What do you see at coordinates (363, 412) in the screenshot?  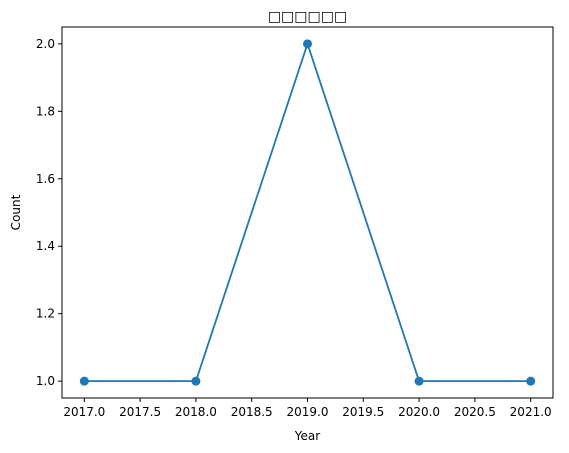 I see `x-tick-label: 2019.5` at bounding box center [363, 412].